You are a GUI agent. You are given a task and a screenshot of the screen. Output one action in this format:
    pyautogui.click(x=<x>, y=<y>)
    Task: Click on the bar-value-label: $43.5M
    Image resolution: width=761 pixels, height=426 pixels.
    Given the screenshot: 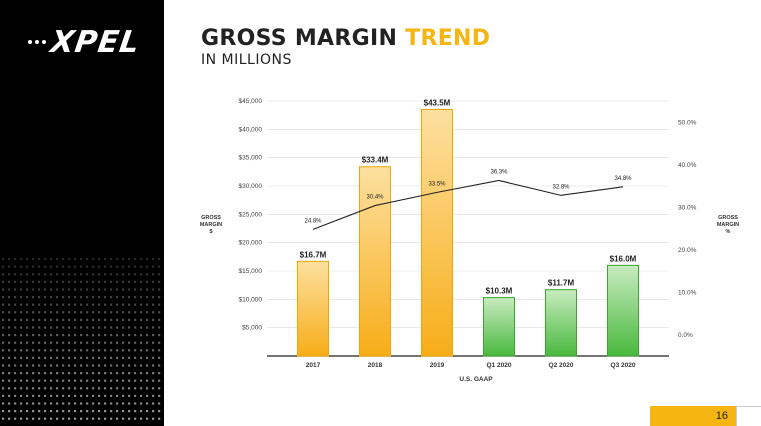 What is the action you would take?
    pyautogui.click(x=437, y=103)
    